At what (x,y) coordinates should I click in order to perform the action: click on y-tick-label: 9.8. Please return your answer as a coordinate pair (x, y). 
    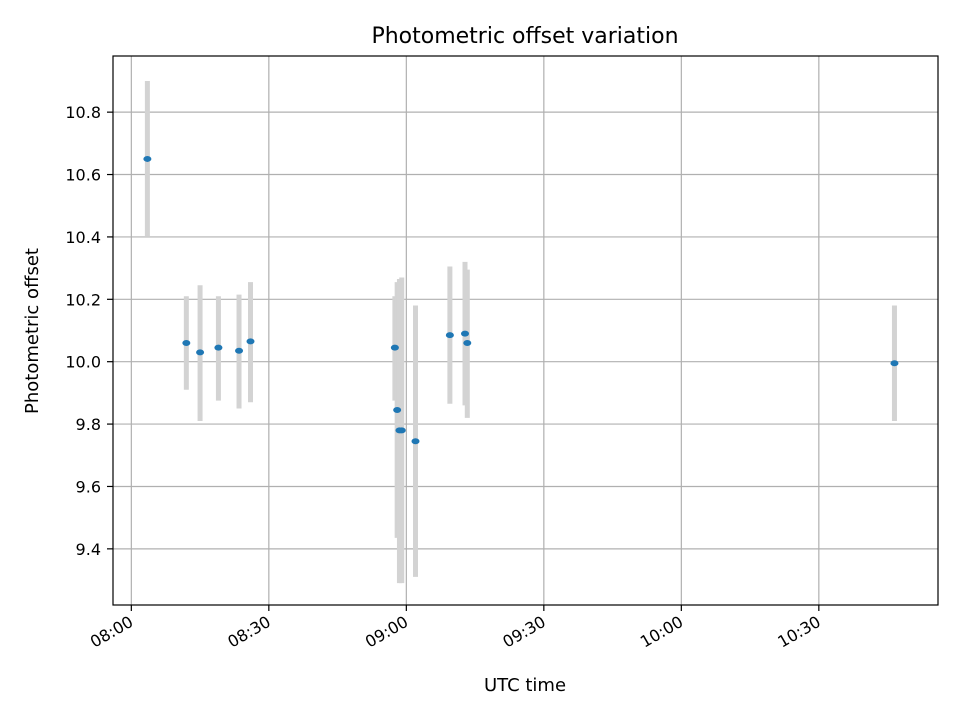
    Looking at the image, I should click on (88, 424).